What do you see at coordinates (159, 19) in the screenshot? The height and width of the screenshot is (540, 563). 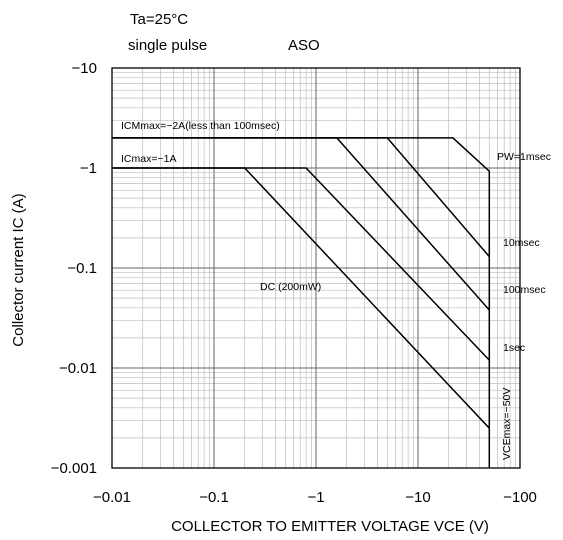 I see `condition-temperature: Ta=25°C` at bounding box center [159, 19].